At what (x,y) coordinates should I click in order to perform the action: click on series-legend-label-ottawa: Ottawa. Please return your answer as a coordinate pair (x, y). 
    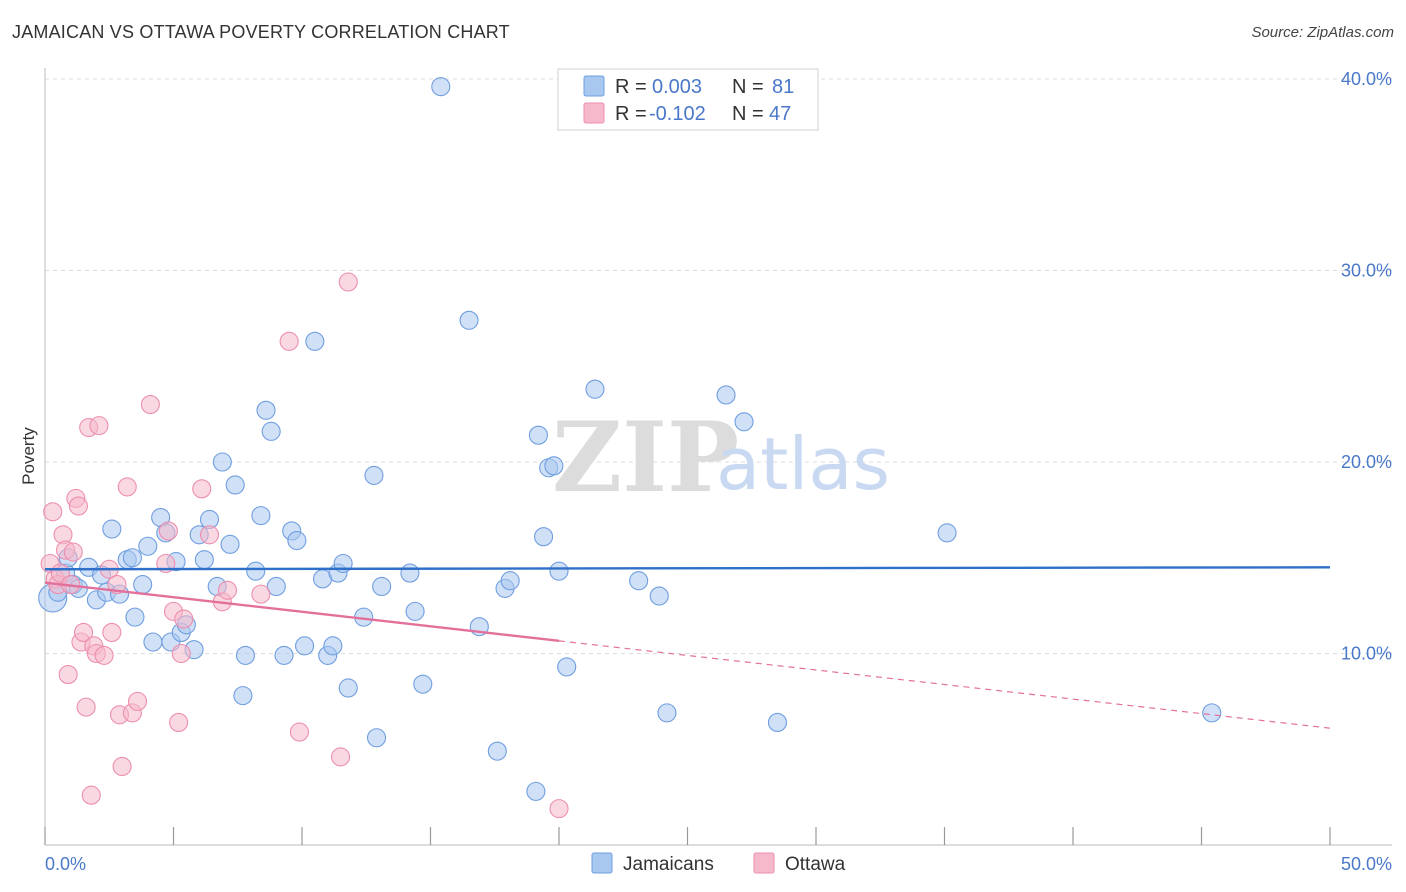
    Looking at the image, I should click on (815, 864).